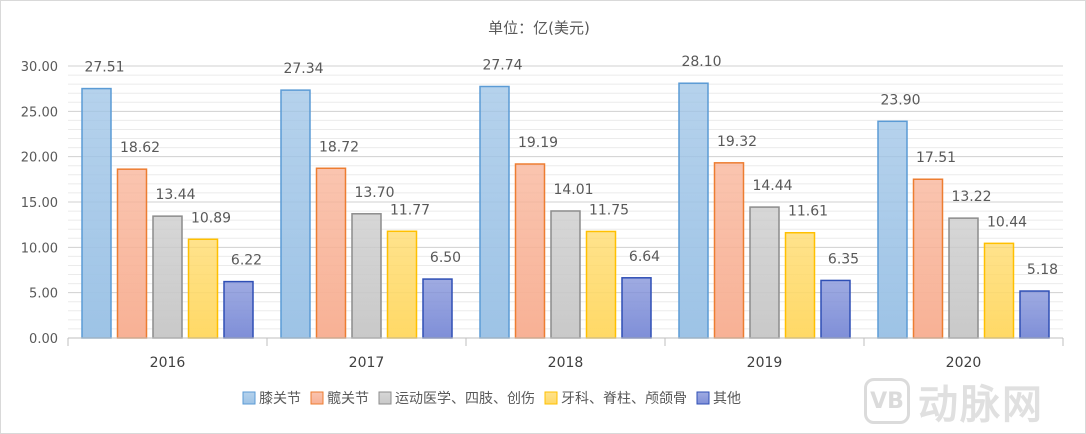 This screenshot has height=434, width=1086. Describe the element at coordinates (573, 190) in the screenshot. I see `data-label: 14.01` at that location.